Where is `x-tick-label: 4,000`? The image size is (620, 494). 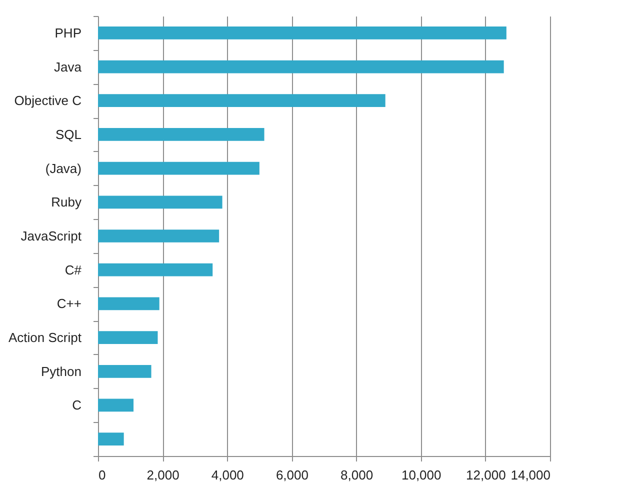 x-tick-label: 4,000 is located at coordinates (227, 475).